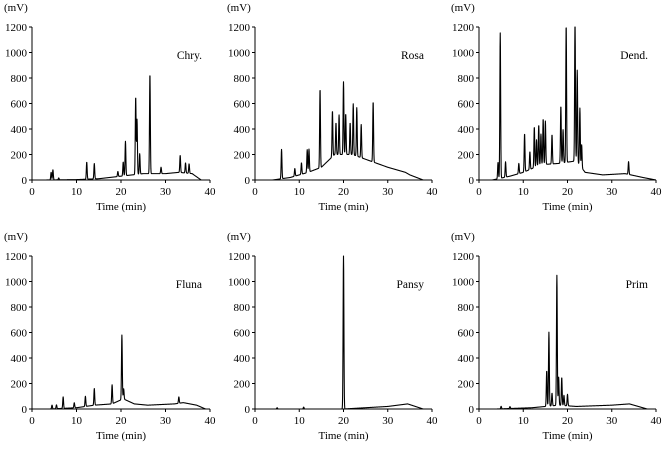  I want to click on panel-label: Rosa, so click(412, 56).